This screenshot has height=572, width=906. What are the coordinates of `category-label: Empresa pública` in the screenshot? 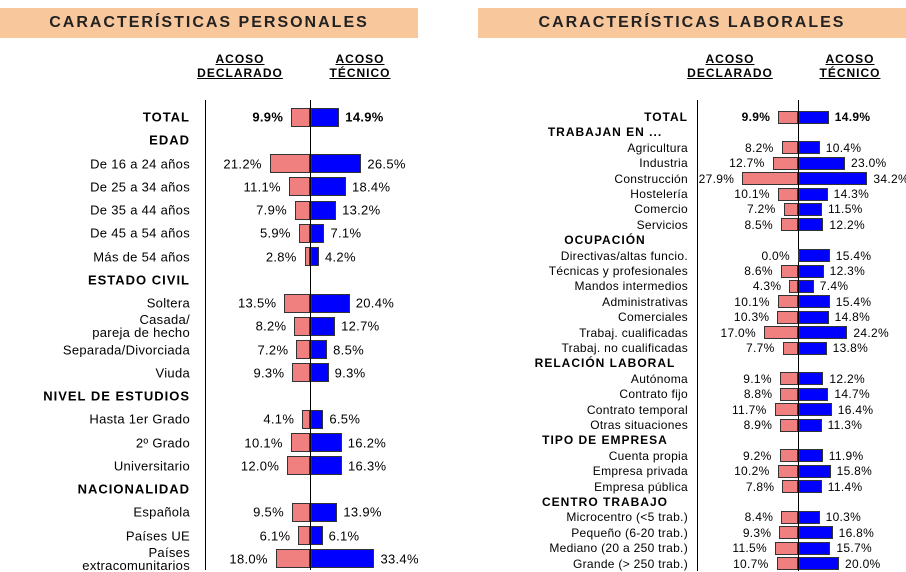 It's located at (641, 486).